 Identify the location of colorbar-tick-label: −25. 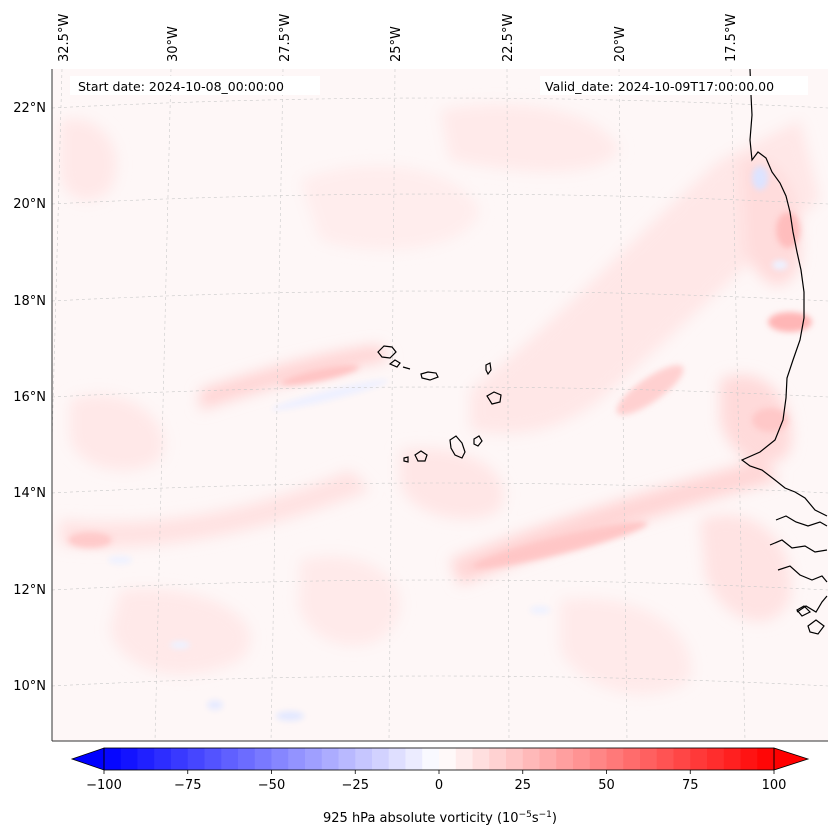
(355, 785).